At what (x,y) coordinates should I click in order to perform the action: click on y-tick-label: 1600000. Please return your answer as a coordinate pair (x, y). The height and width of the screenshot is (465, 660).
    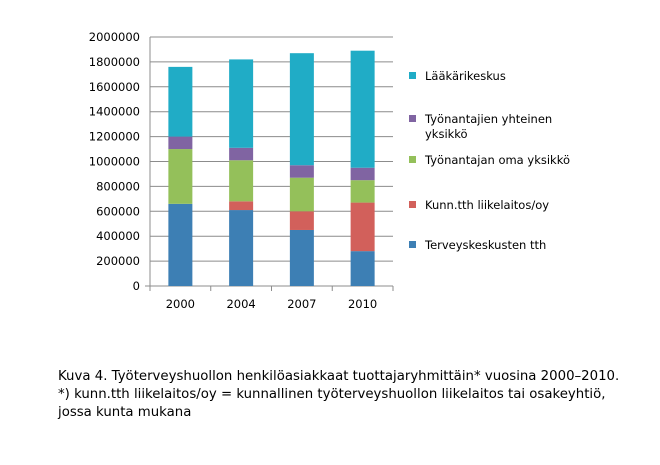
    Looking at the image, I should click on (114, 87).